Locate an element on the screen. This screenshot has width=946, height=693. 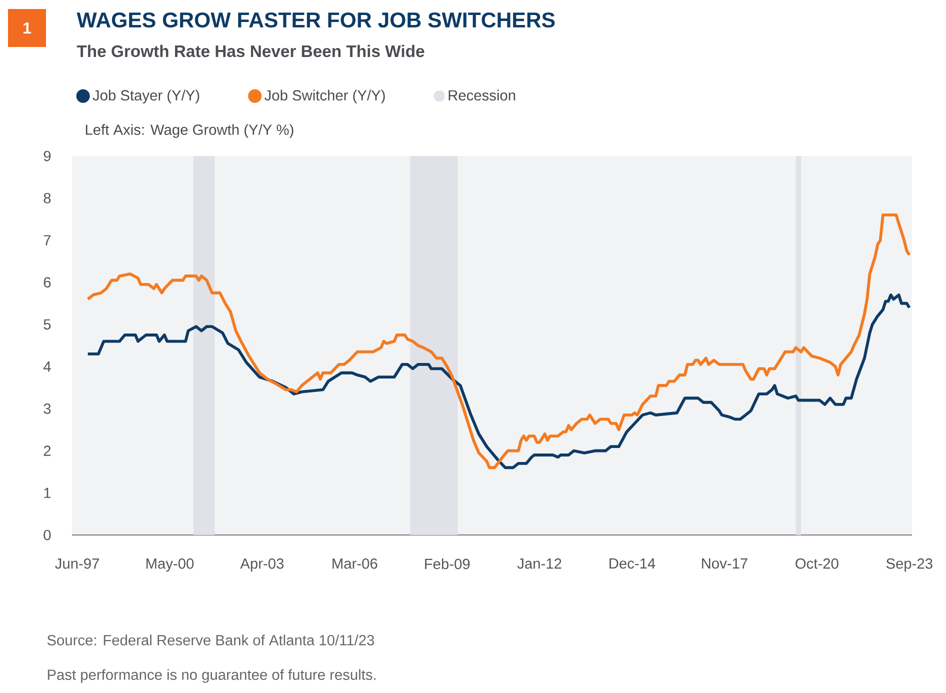
x-tick-label: Apr-03 is located at coordinates (262, 565).